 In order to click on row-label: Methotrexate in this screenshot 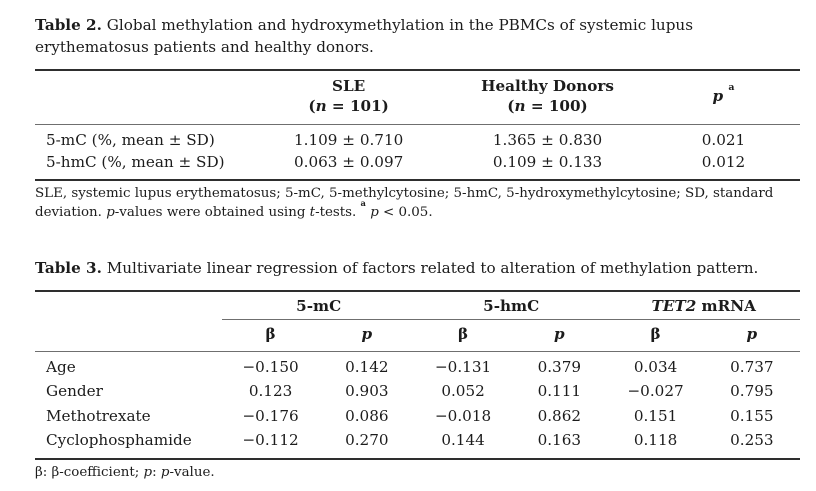, I will do `click(98, 415)`.